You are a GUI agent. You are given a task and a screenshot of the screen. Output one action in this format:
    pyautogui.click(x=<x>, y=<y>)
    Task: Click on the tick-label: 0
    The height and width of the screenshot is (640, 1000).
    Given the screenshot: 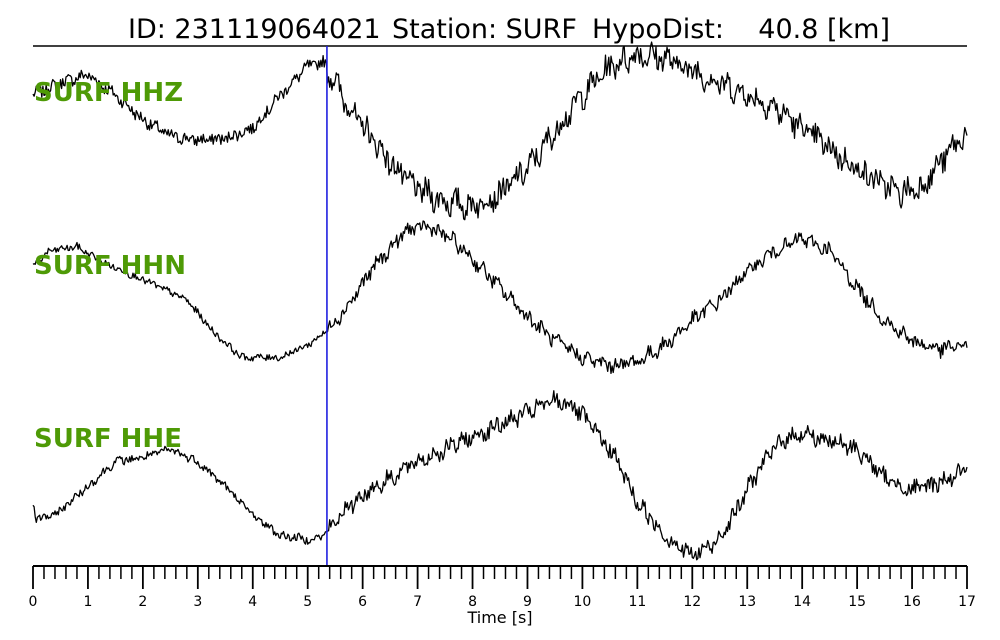 What is the action you would take?
    pyautogui.click(x=33, y=602)
    